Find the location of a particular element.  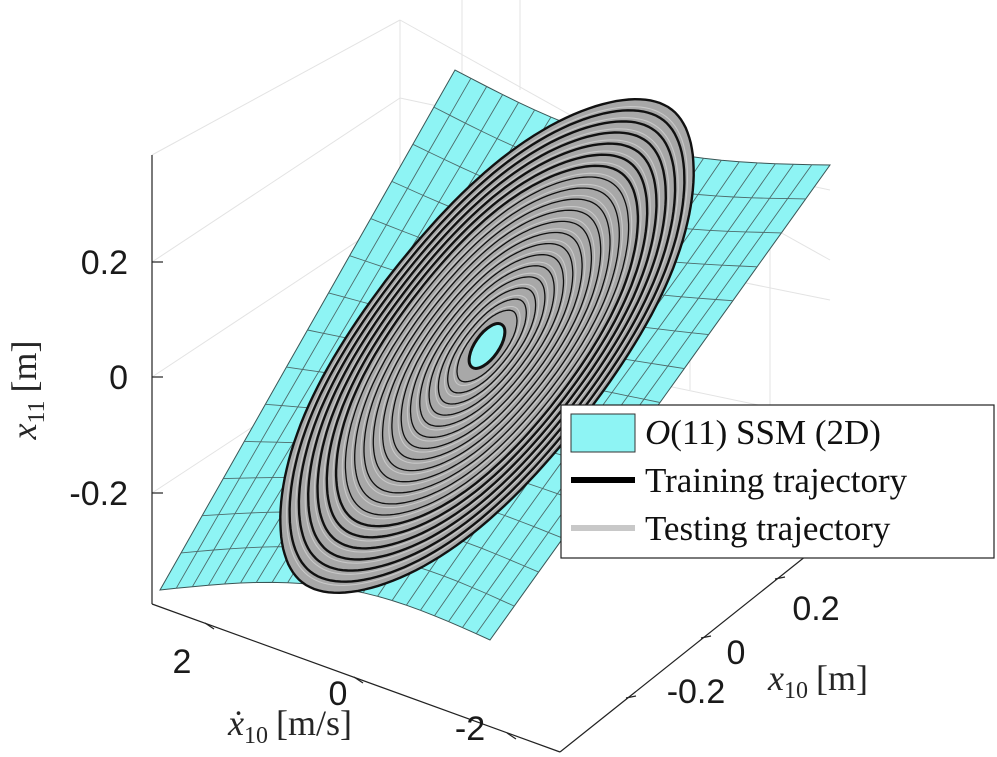

training-trajectory-loop is located at coordinates (487, 346).